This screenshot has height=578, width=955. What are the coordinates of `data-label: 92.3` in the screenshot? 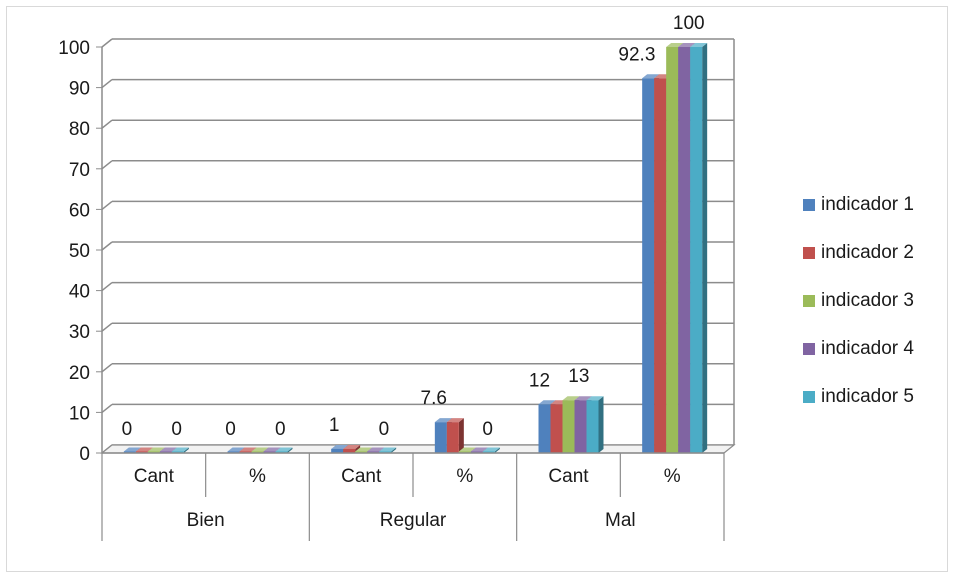 It's located at (636, 54).